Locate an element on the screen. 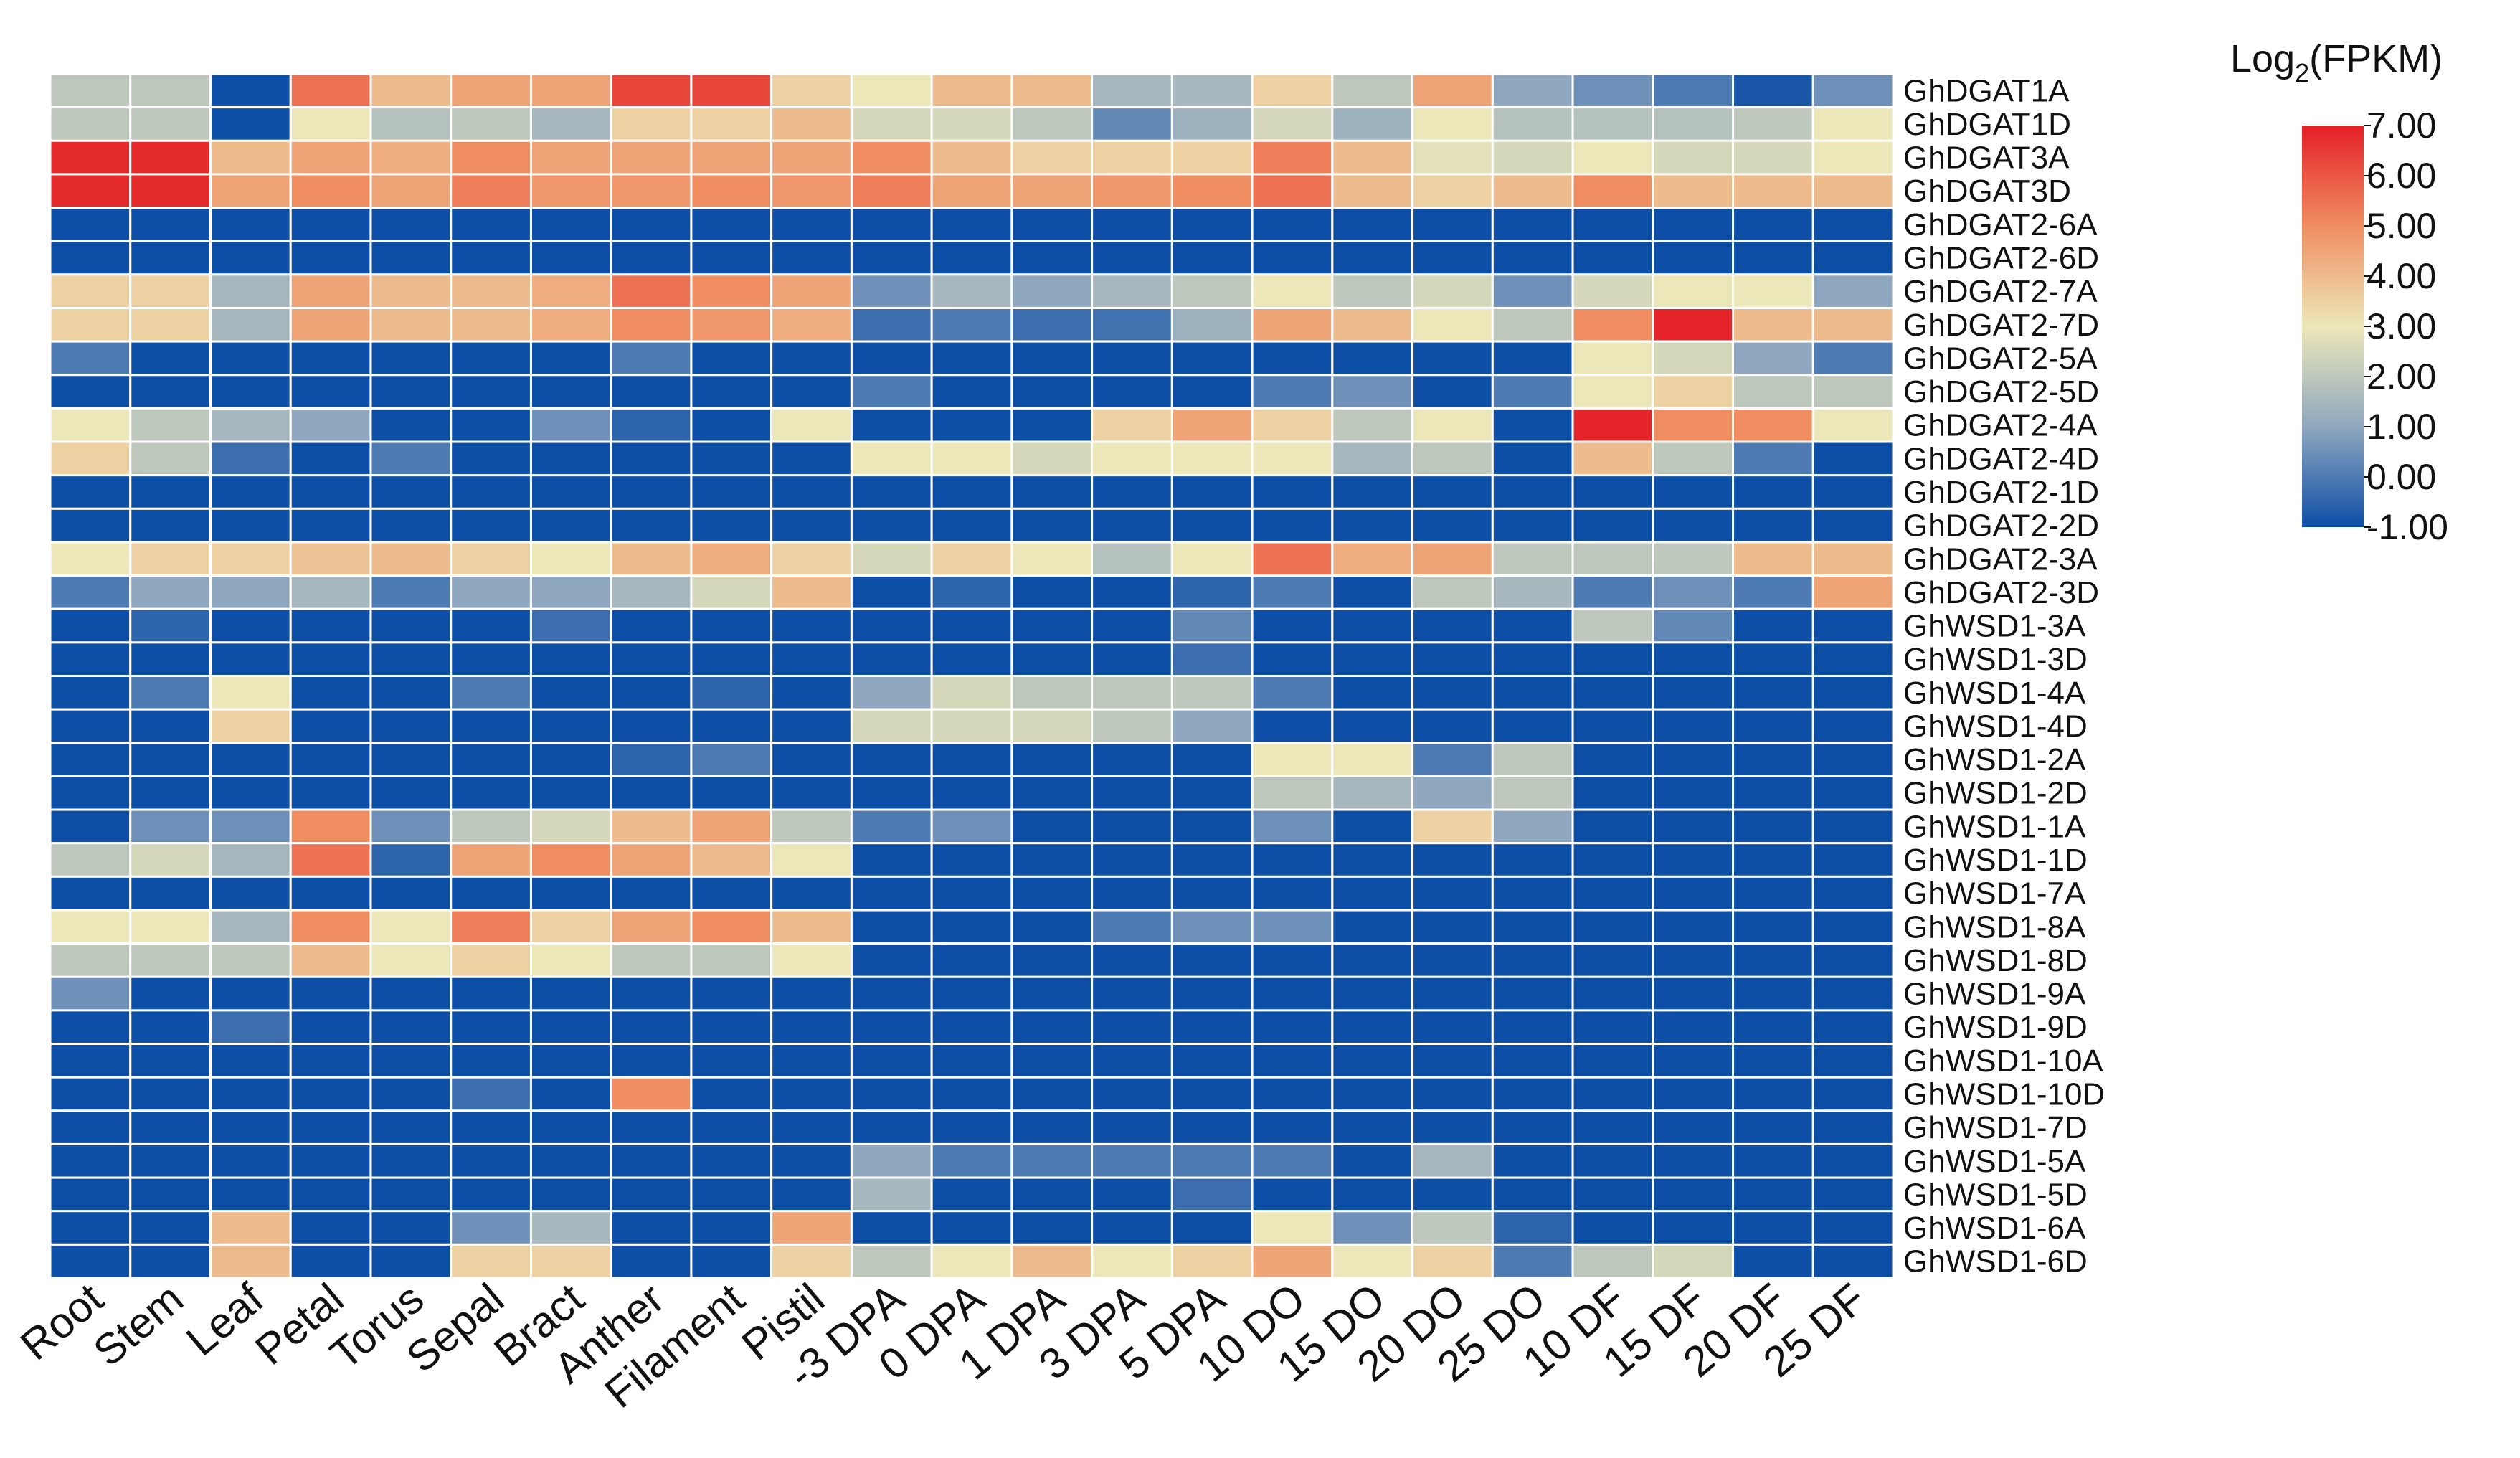  legend-tick-label: 4.00 is located at coordinates (2401, 276).